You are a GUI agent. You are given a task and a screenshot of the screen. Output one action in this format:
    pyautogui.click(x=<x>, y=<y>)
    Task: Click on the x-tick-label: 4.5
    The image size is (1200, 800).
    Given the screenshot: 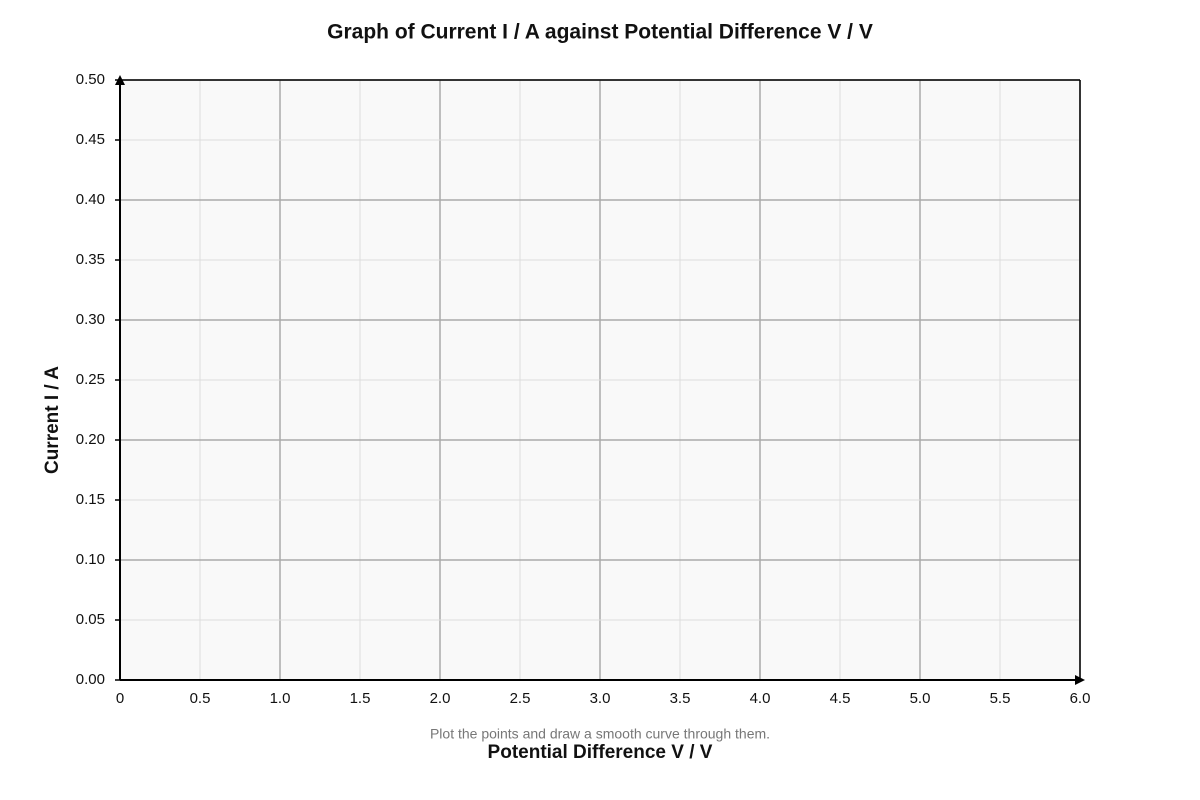 What is the action you would take?
    pyautogui.click(x=840, y=698)
    